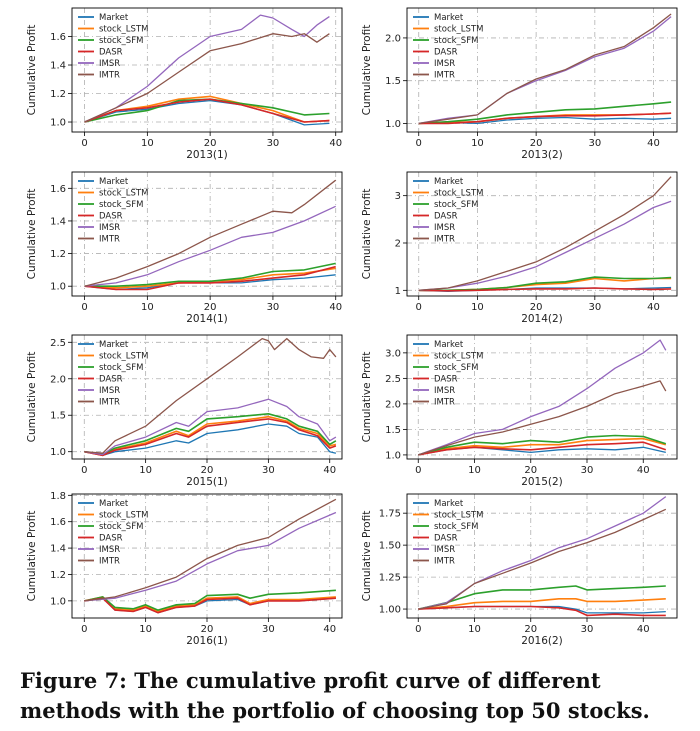 This screenshot has height=731, width=700. Describe the element at coordinates (393, 404) in the screenshot. I see `y-tick-label: 2.0` at that location.